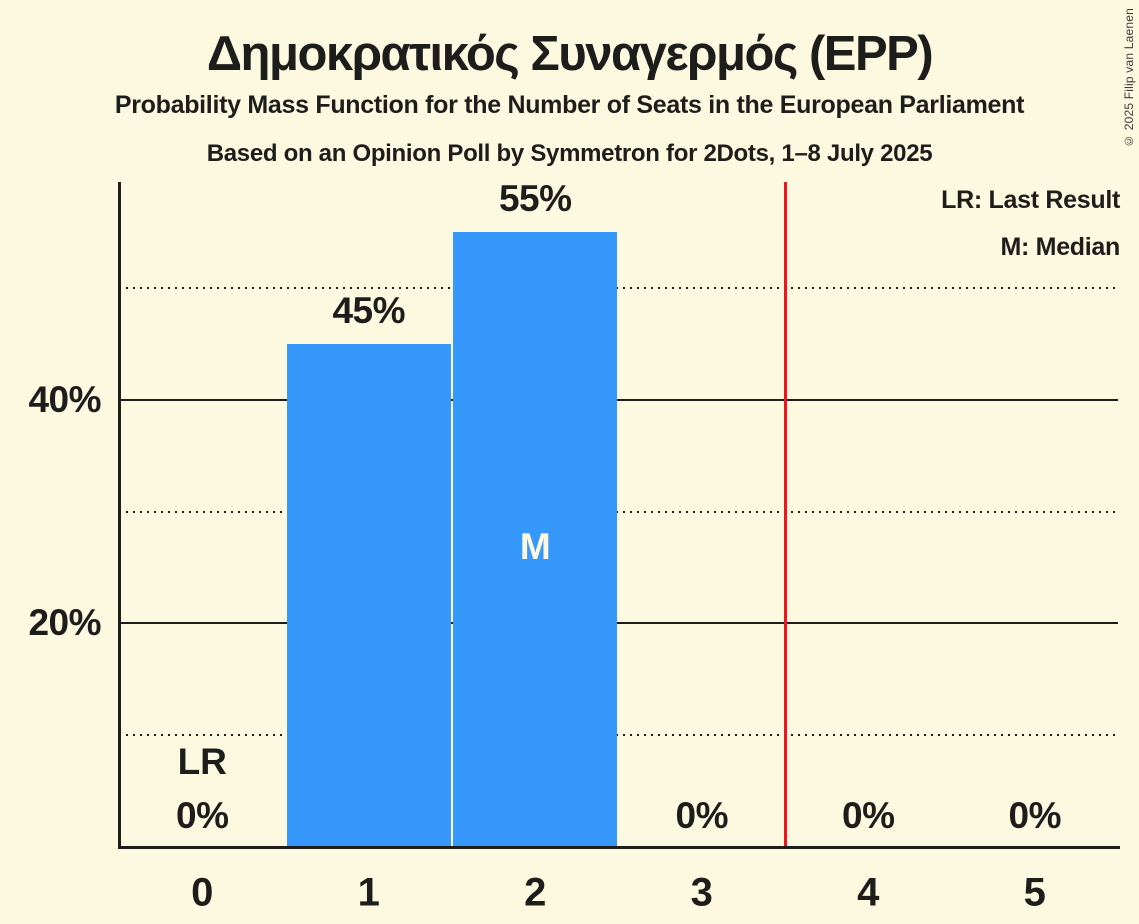 Image resolution: width=1139 pixels, height=924 pixels. I want to click on x-tick-3: 3, so click(701, 892).